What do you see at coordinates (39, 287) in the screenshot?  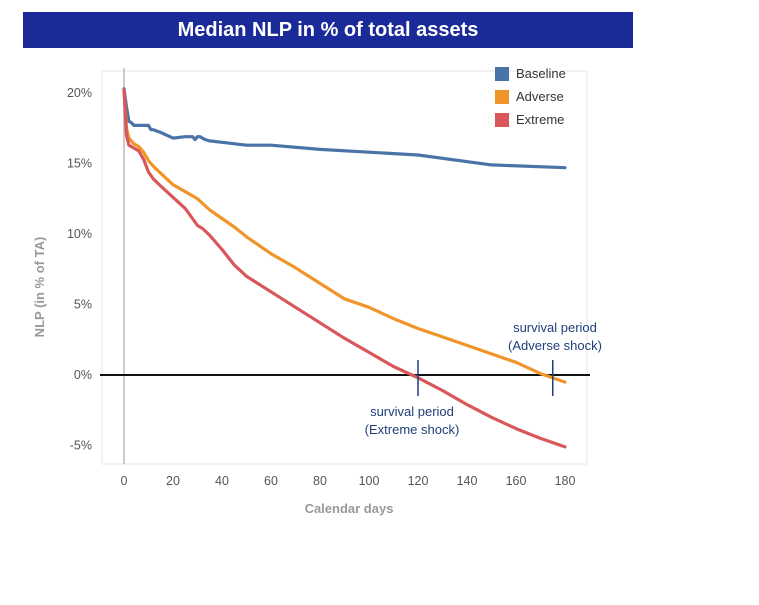 I see `y-axis-label: NLP (in % of TA)` at bounding box center [39, 287].